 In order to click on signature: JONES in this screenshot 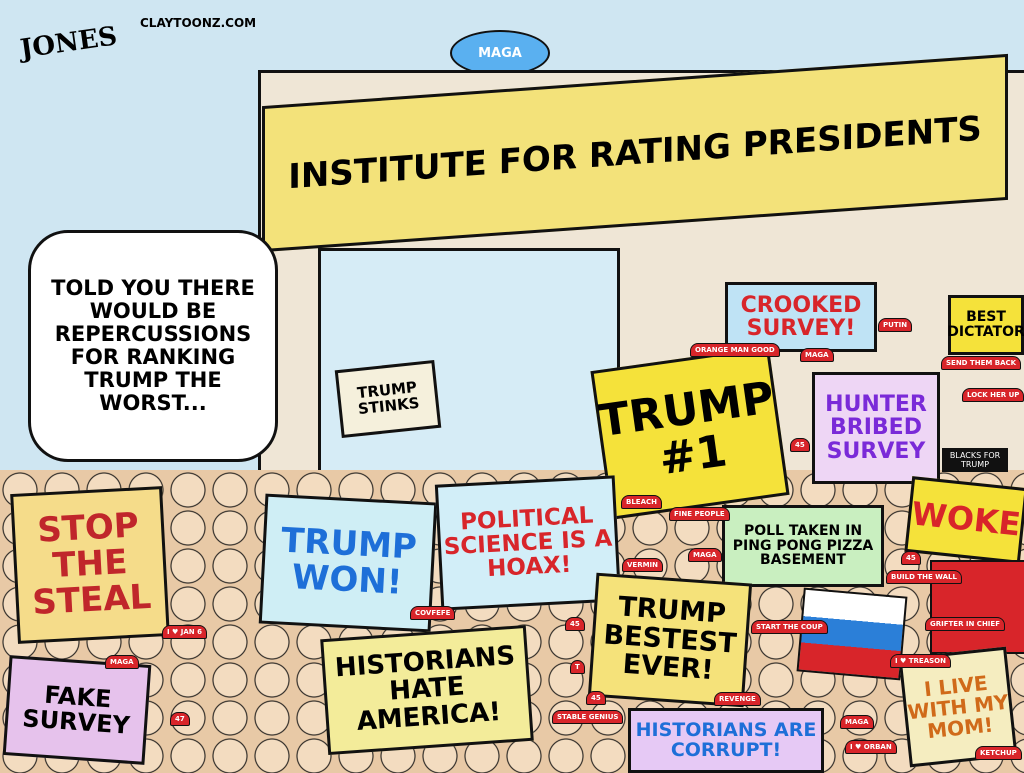, I will do `click(68, 43)`.